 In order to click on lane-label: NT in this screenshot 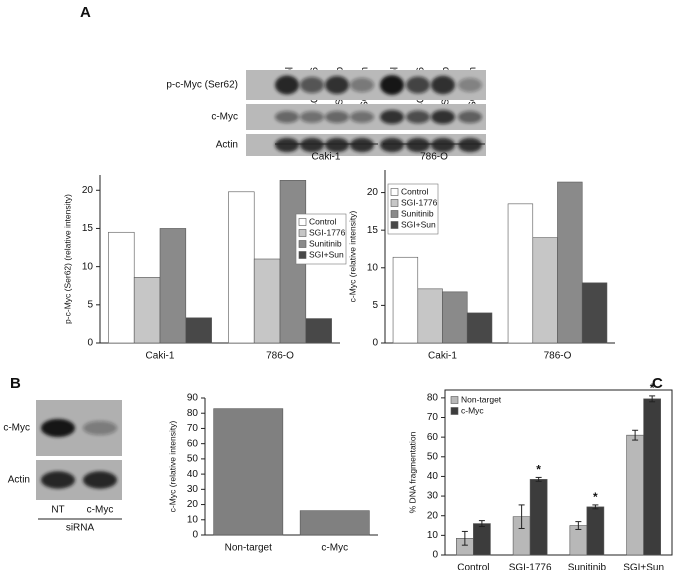, I will do `click(57, 510)`.